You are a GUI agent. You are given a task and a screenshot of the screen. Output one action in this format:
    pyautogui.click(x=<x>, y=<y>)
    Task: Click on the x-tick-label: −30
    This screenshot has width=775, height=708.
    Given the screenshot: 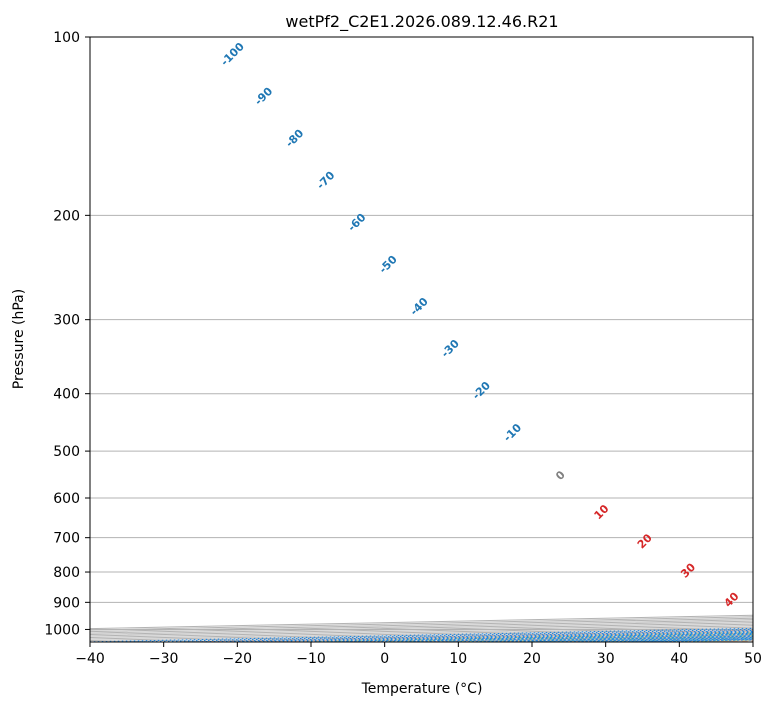 What is the action you would take?
    pyautogui.click(x=164, y=659)
    